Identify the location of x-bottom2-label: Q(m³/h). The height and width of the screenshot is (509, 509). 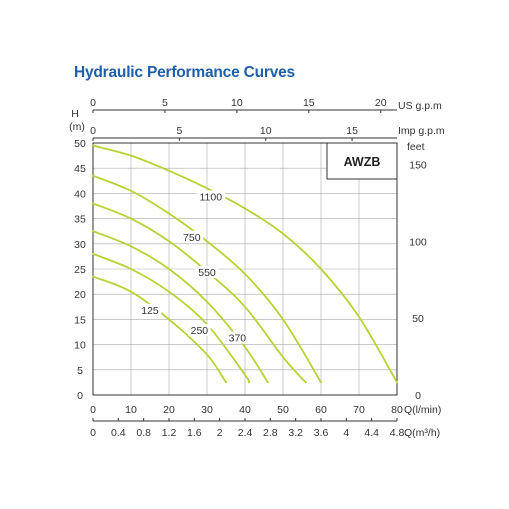
(422, 433).